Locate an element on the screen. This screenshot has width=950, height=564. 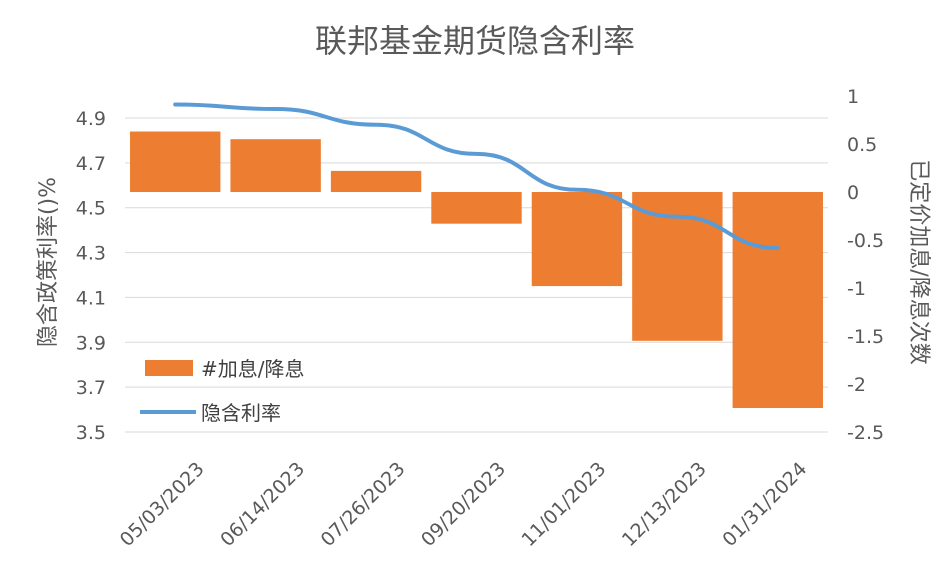
right-axis-tick-label: -2 is located at coordinates (856, 385).